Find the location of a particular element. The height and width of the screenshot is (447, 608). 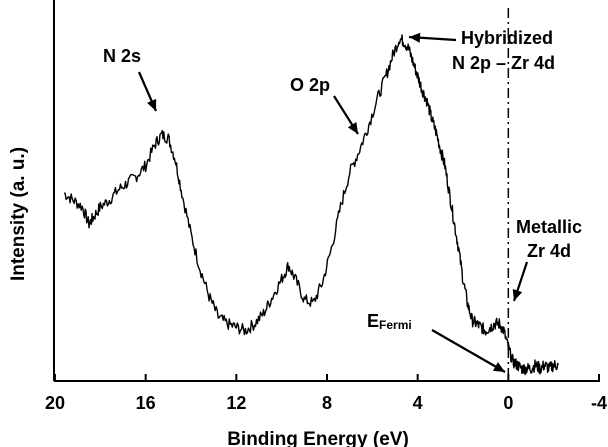

x-tick-label: -4 is located at coordinates (599, 403).